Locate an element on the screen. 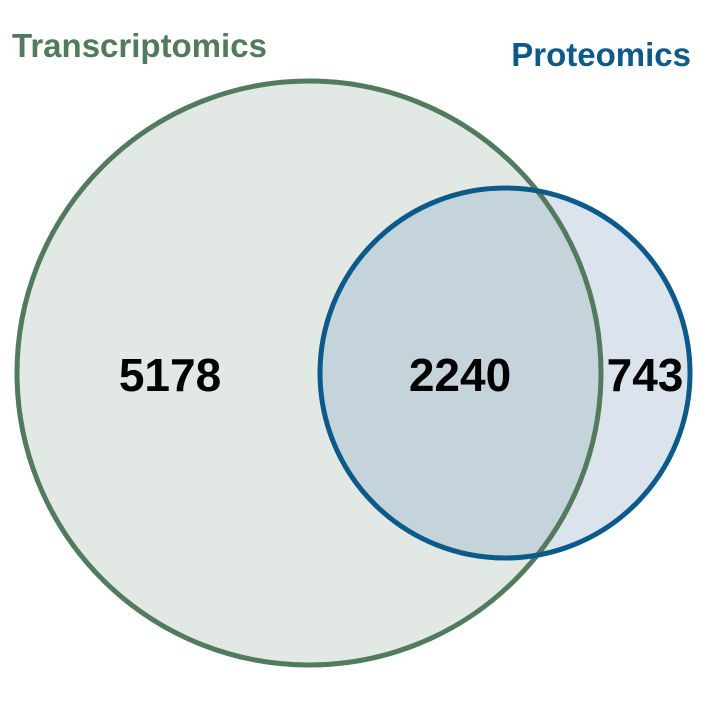  transcriptomics-only-count: 5178 is located at coordinates (170, 375).